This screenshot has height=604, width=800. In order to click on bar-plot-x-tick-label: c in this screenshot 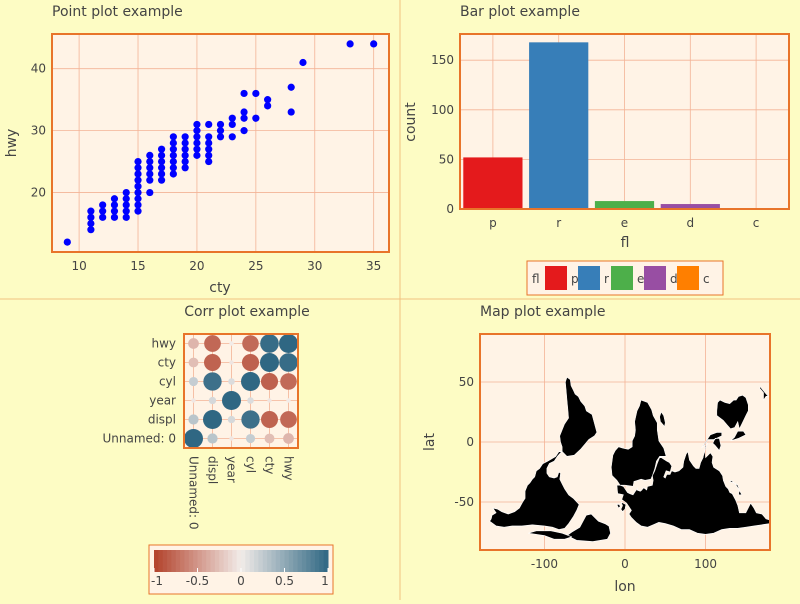, I will do `click(756, 223)`.